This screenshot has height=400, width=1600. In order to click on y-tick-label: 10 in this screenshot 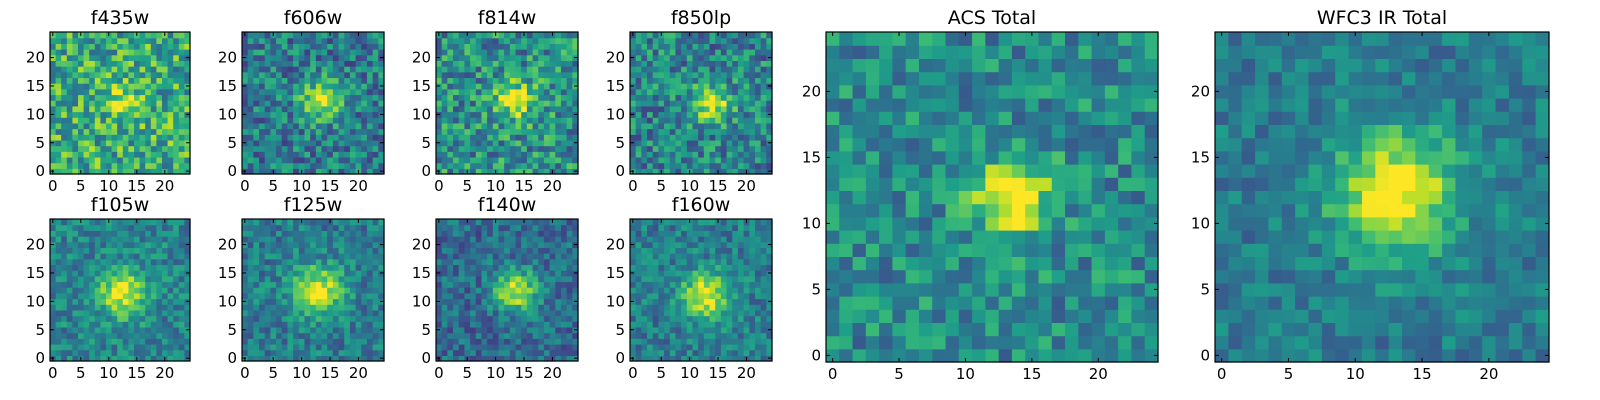, I will do `click(35, 114)`.